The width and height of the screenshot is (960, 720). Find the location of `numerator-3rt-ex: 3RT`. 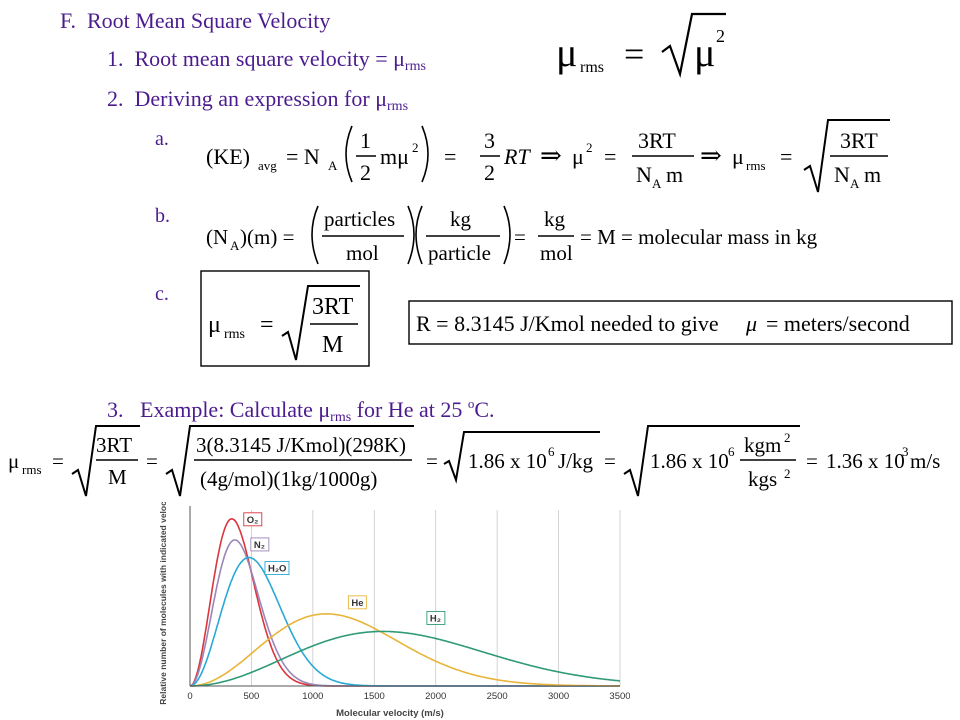

numerator-3rt-ex: 3RT is located at coordinates (114, 445).